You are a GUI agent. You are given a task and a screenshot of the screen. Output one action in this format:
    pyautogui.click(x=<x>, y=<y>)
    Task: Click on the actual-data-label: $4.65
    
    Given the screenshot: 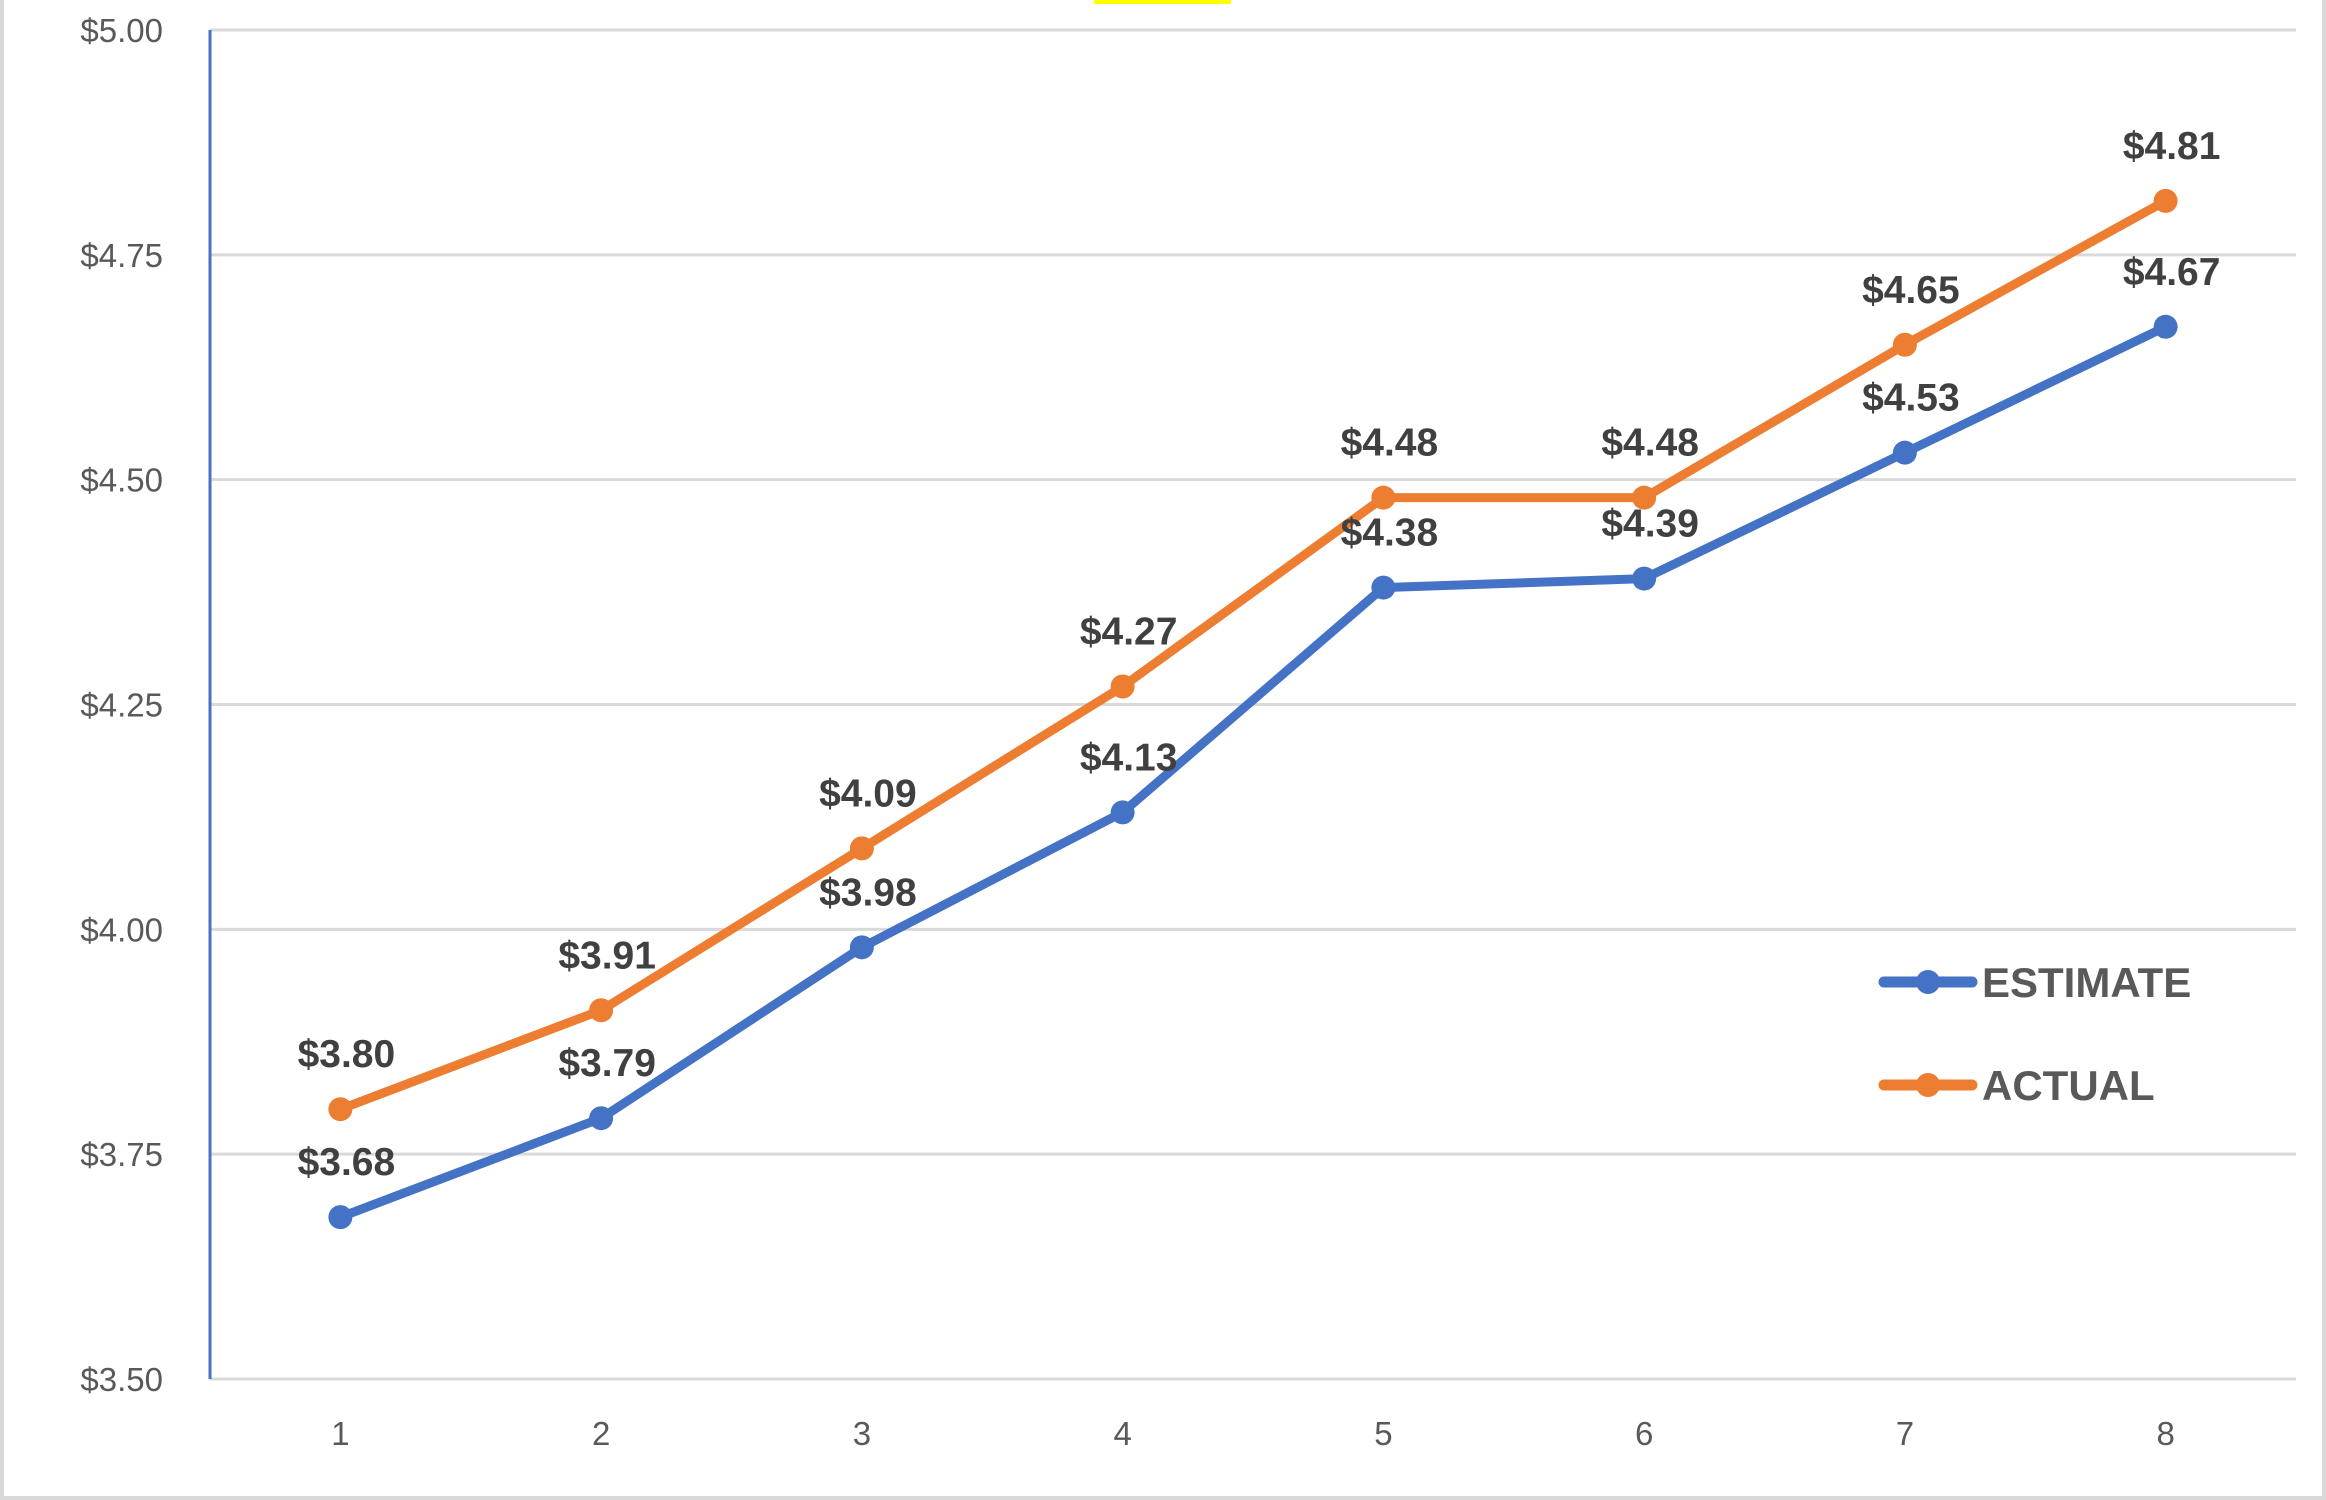 What is the action you would take?
    pyautogui.click(x=1911, y=290)
    